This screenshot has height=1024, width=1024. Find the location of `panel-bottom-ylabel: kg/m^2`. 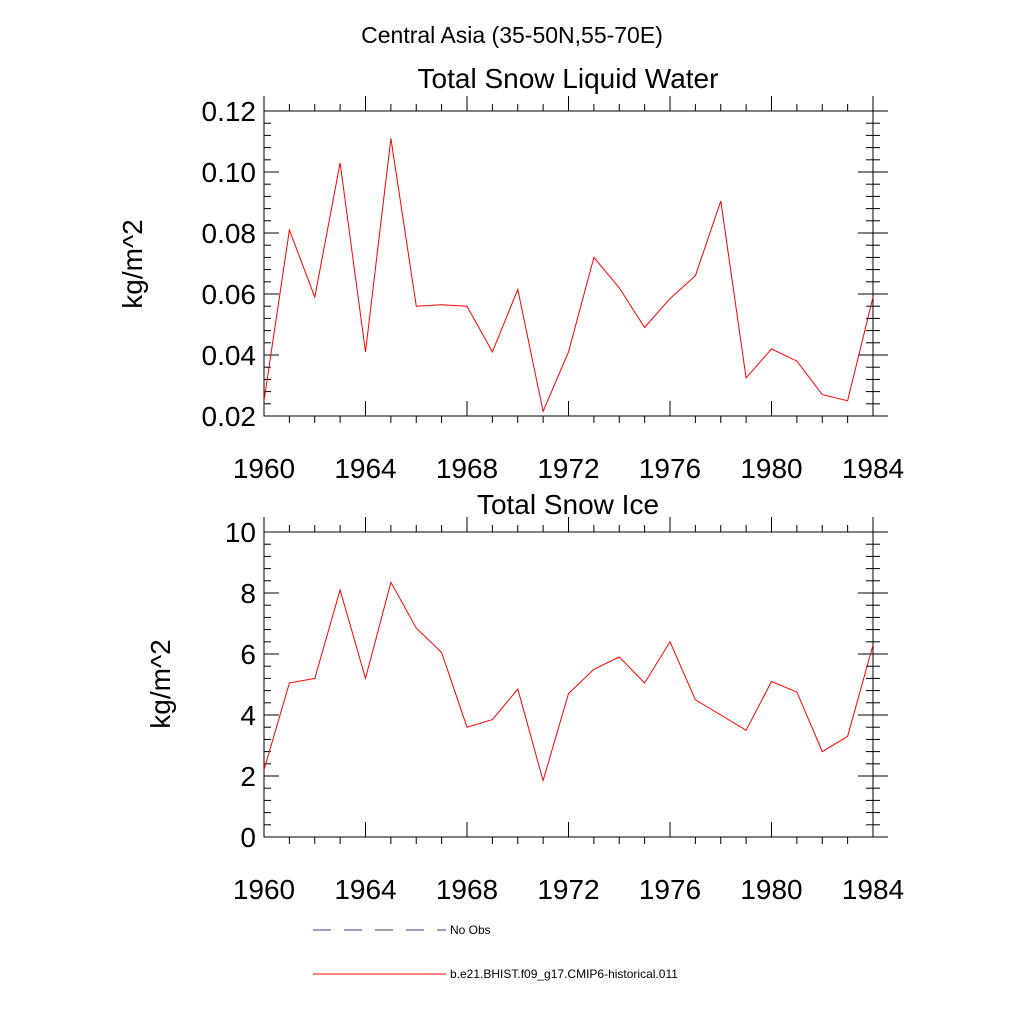

panel-bottom-ylabel: kg/m^2 is located at coordinates (160, 683).